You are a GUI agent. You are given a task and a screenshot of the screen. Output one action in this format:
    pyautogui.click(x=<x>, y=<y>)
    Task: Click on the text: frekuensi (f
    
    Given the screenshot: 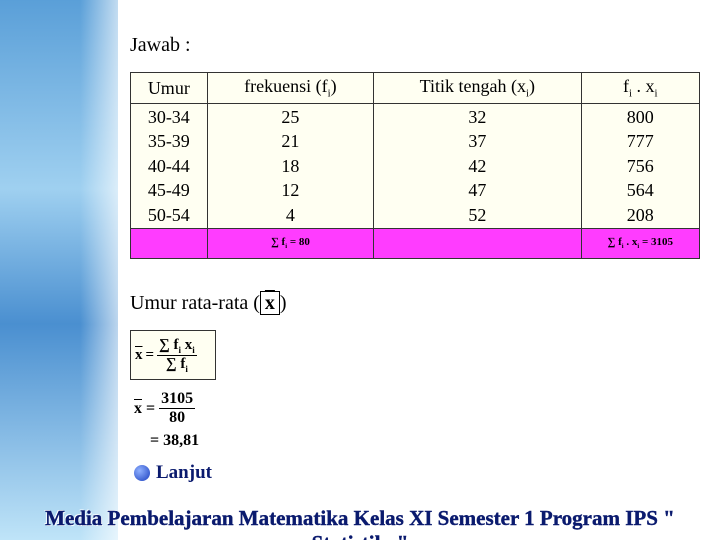 What is the action you would take?
    pyautogui.click(x=286, y=86)
    